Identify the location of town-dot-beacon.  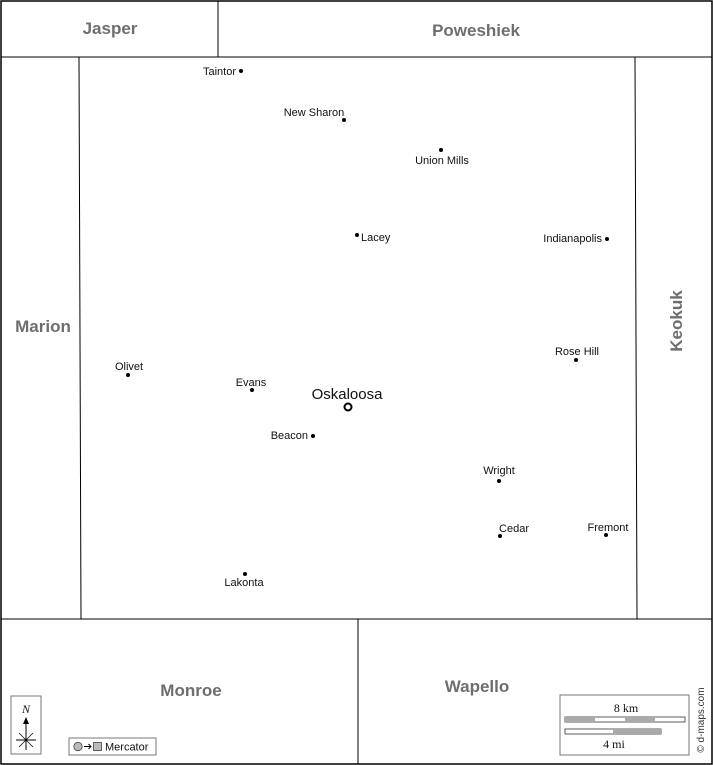
(313, 436).